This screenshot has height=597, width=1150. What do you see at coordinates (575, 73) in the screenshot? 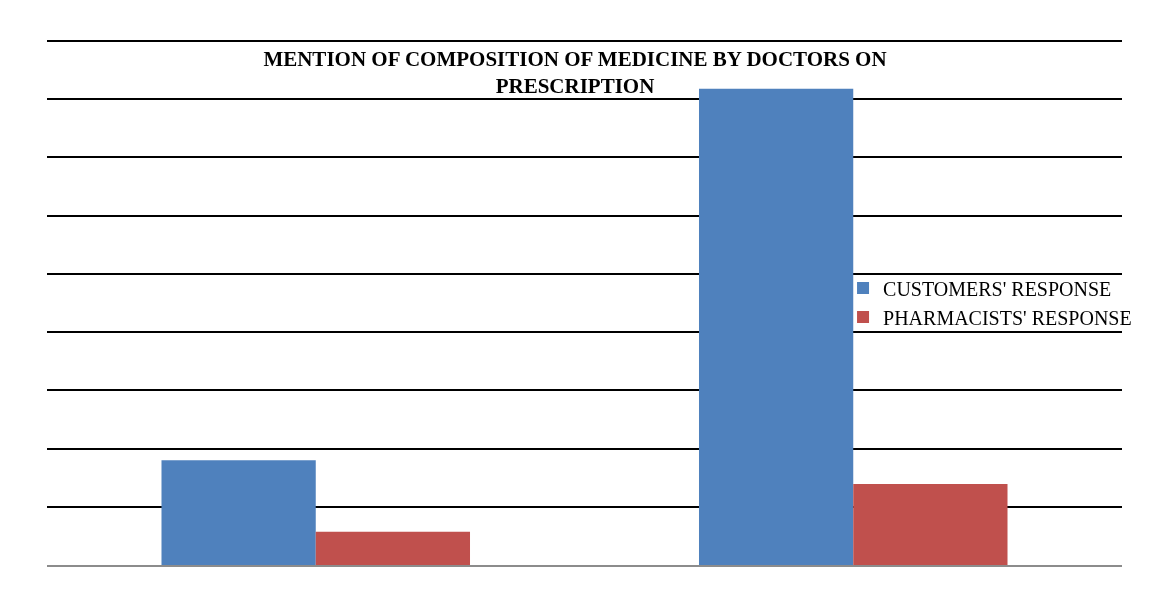
I see `chart-title: MENTION OF COMPOSITION OF MEDICINE BY DOCTORS ON PRESCRIPTION` at bounding box center [575, 73].